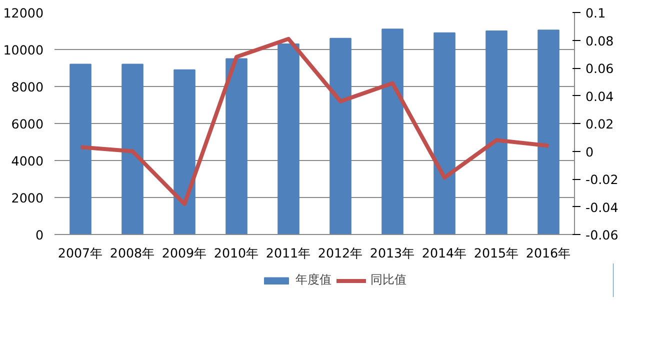 The height and width of the screenshot is (346, 667). Describe the element at coordinates (27, 198) in the screenshot. I see `y-tick-label: 2000` at that location.